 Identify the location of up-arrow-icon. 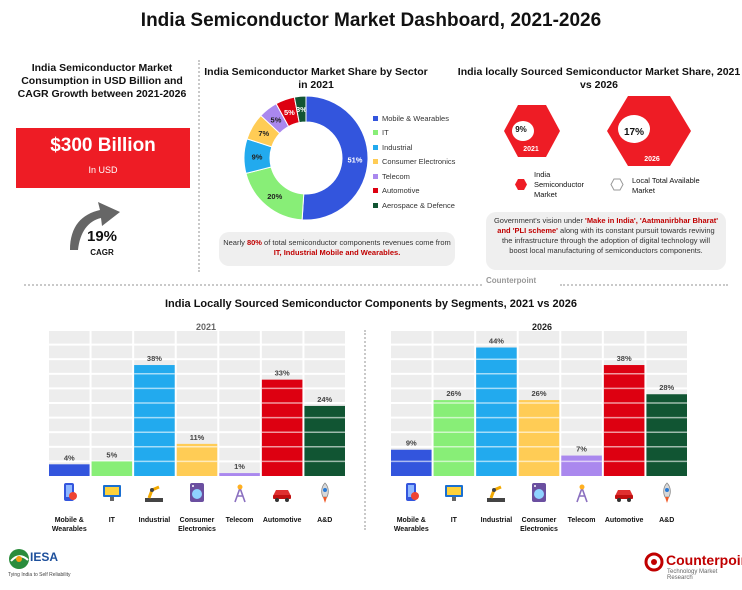
(95, 226).